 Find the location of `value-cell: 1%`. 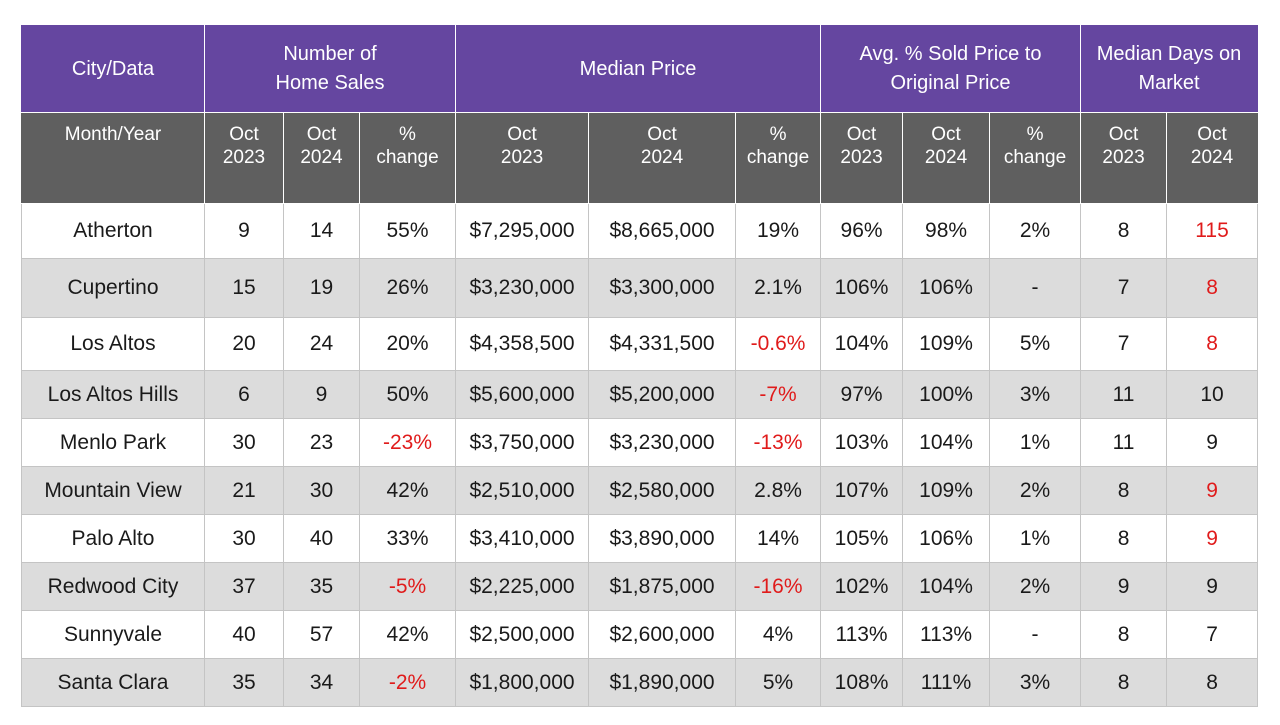

value-cell: 1% is located at coordinates (1035, 442).